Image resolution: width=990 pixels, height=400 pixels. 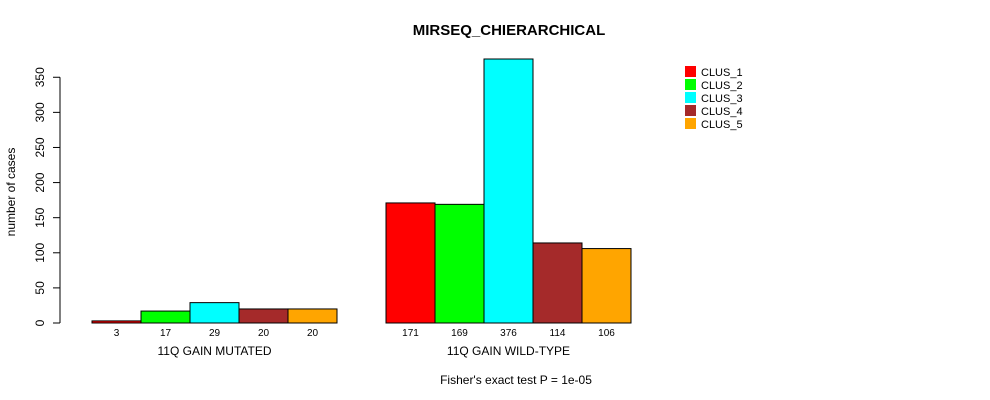 What do you see at coordinates (40, 288) in the screenshot?
I see `y-tick-label: 50` at bounding box center [40, 288].